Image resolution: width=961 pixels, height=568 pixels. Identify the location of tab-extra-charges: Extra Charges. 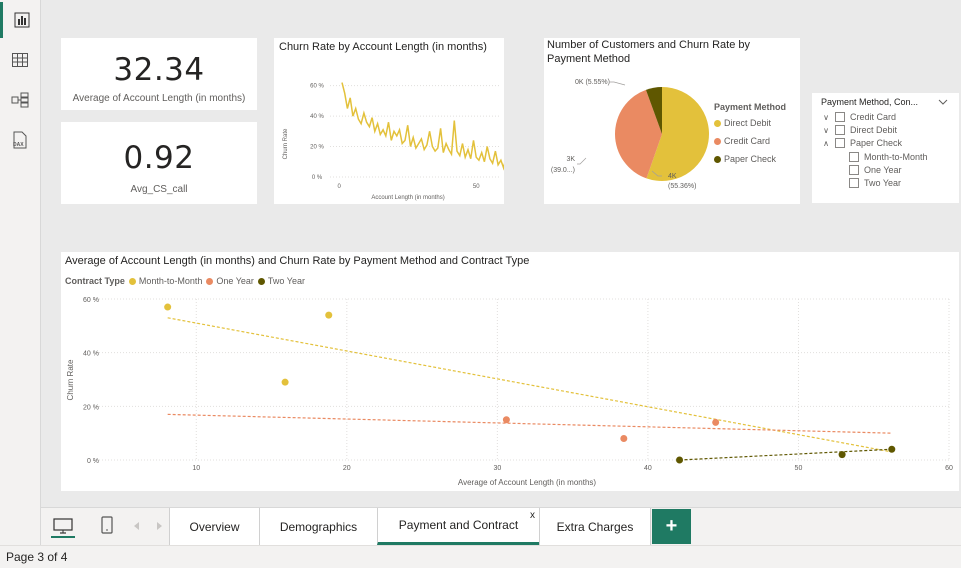
(595, 526).